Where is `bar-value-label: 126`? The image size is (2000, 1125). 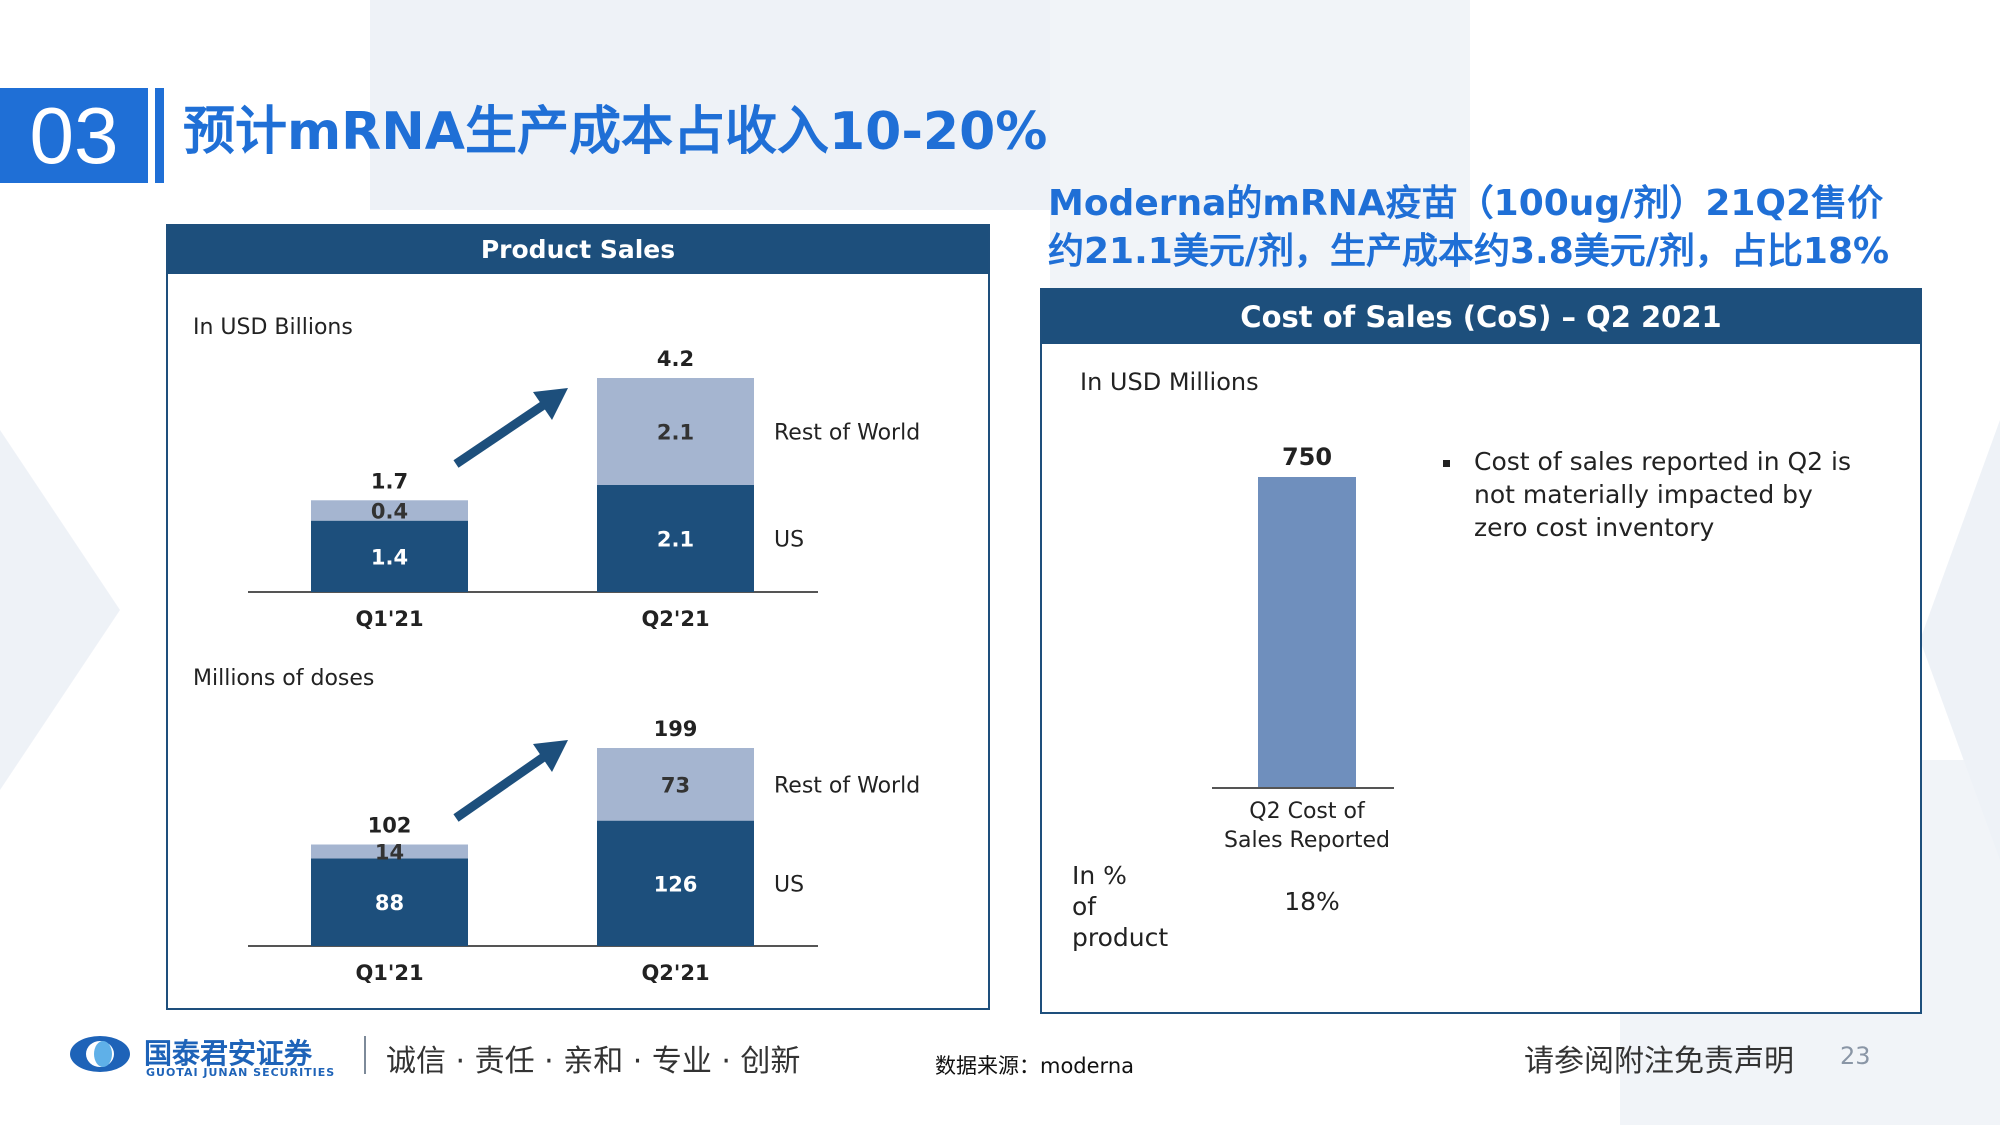 bar-value-label: 126 is located at coordinates (676, 884).